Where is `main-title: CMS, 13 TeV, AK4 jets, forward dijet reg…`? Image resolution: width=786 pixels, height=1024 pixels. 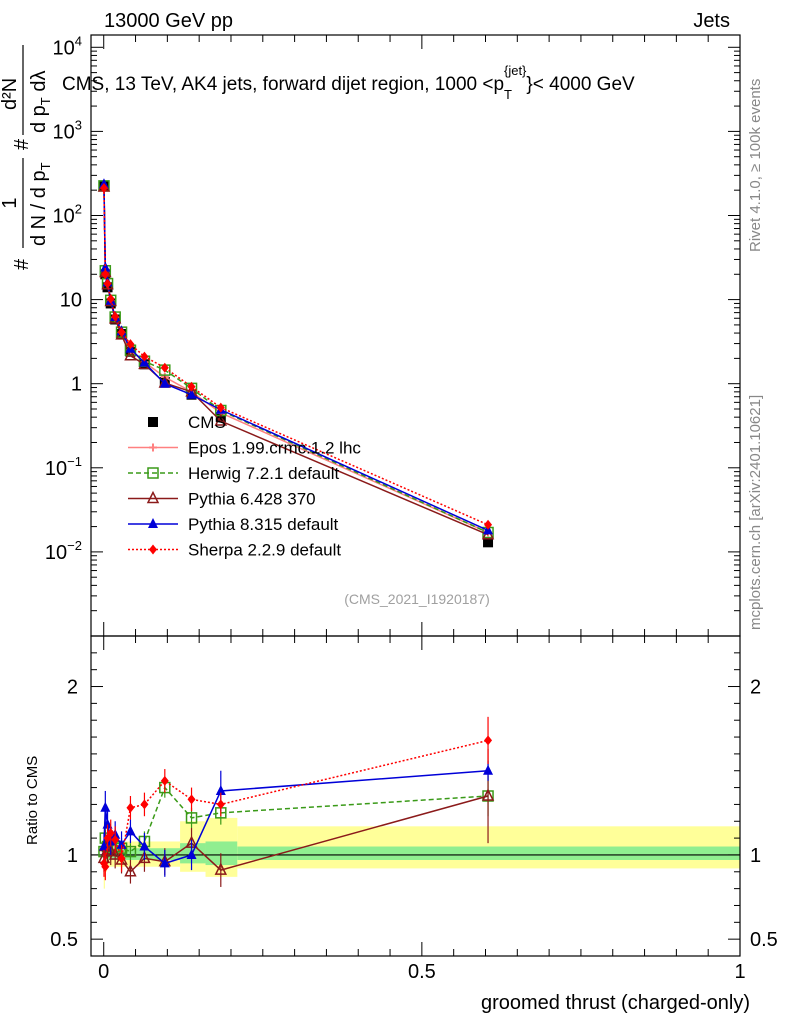
main-title: CMS, 13 TeV, AK4 jets, forward dijet reg… is located at coordinates (348, 82).